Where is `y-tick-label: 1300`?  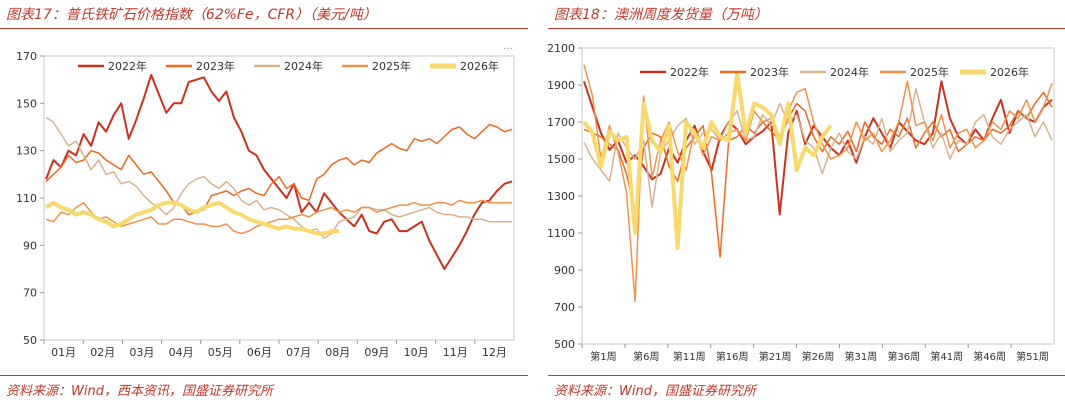
y-tick-label: 1300 is located at coordinates (561, 196).